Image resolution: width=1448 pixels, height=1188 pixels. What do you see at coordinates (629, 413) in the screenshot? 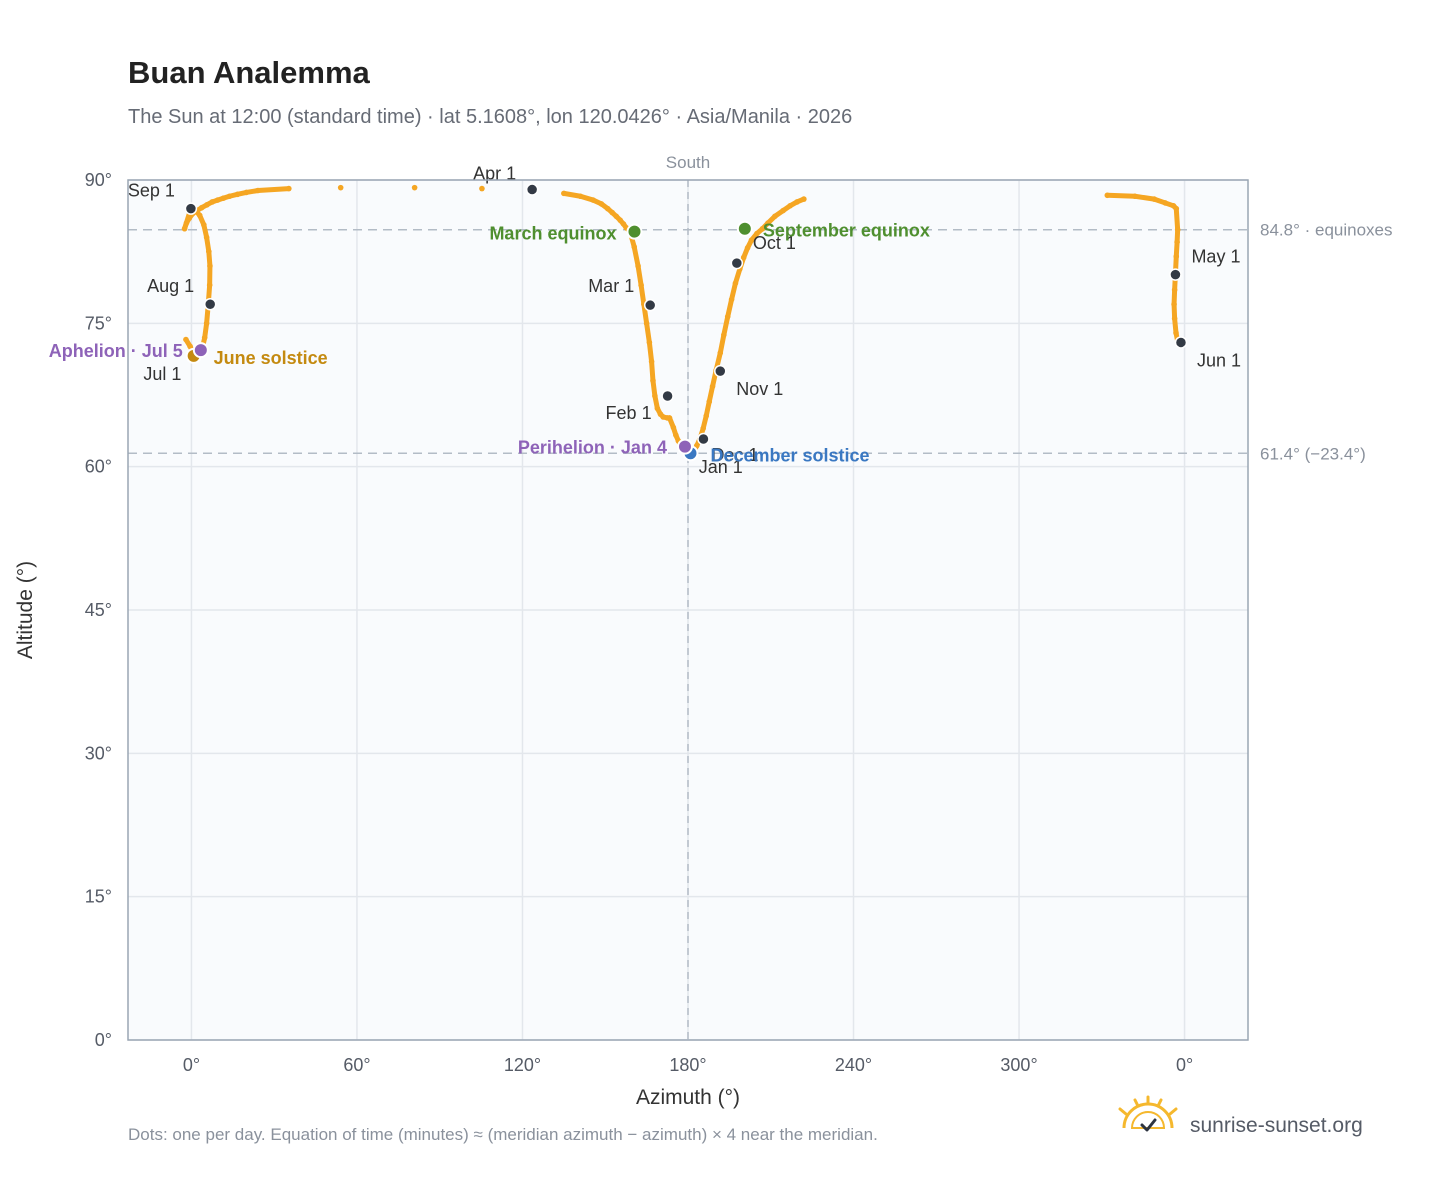
I see `month-label: Feb 1` at bounding box center [629, 413].